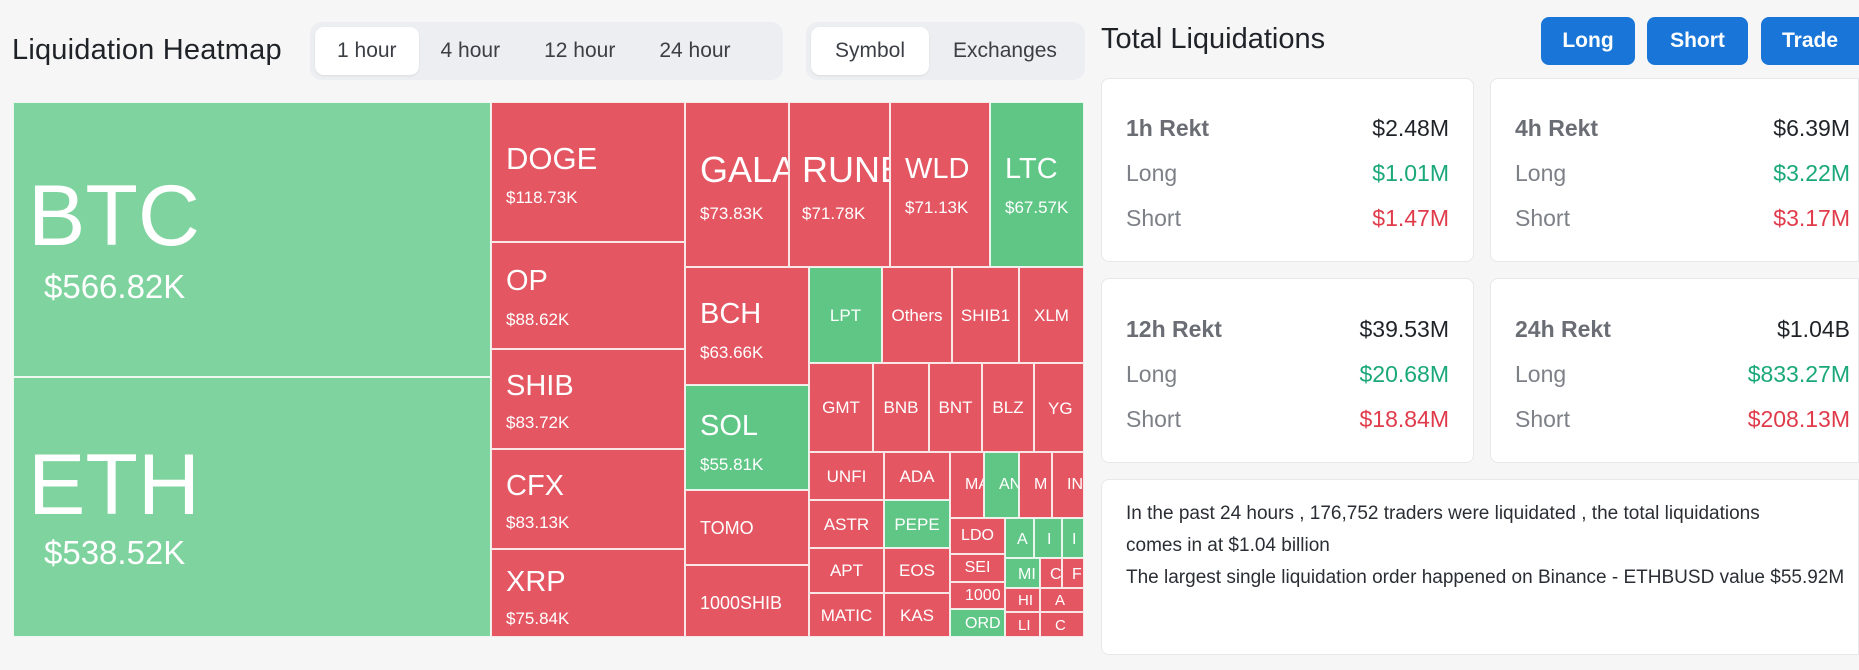 The height and width of the screenshot is (670, 1859). I want to click on tile-a2: A, so click(1062, 600).